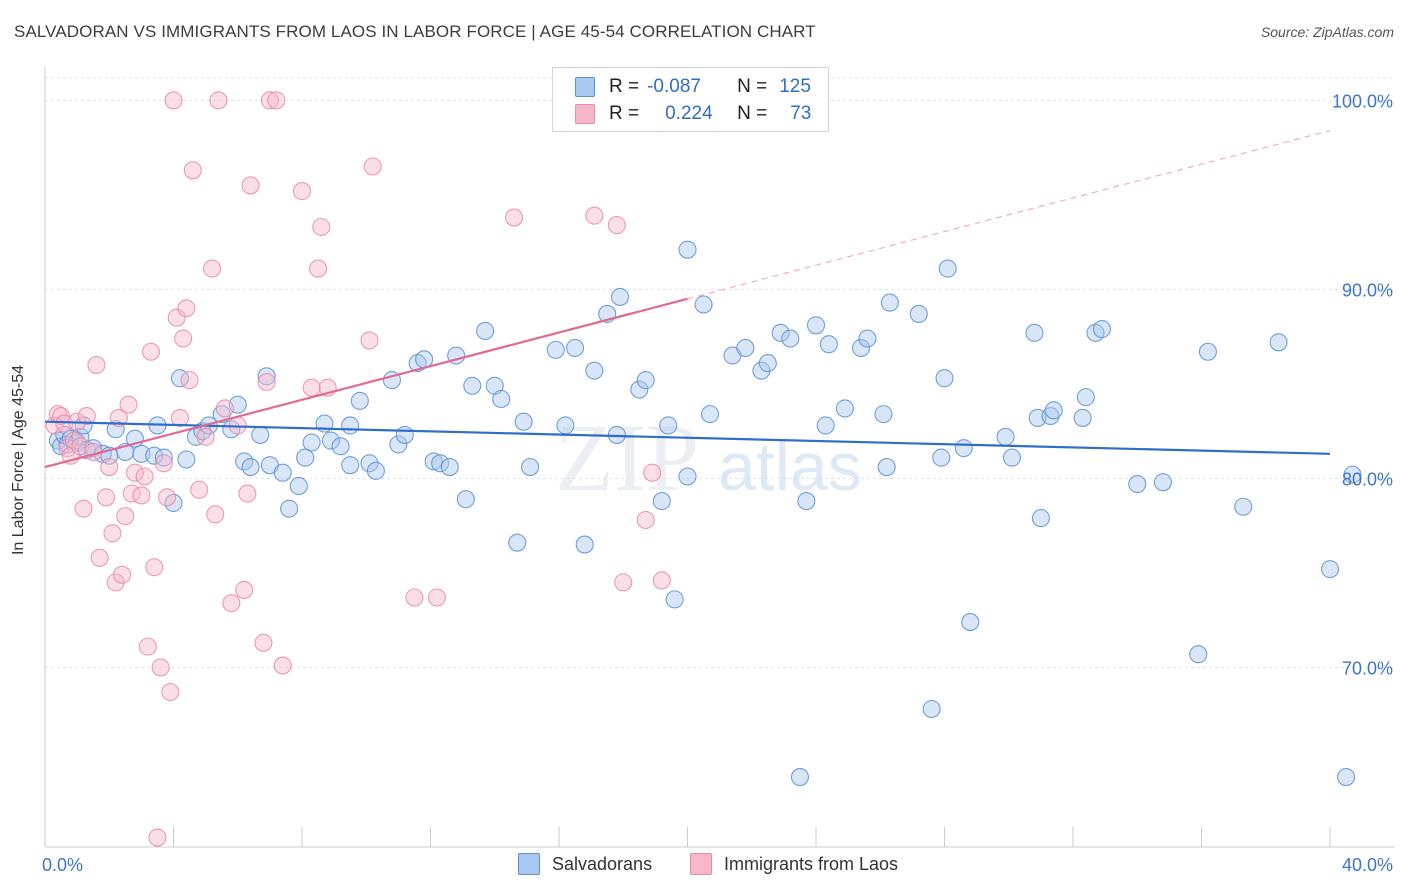 The width and height of the screenshot is (1406, 892). I want to click on legend-n-label: N =, so click(752, 113).